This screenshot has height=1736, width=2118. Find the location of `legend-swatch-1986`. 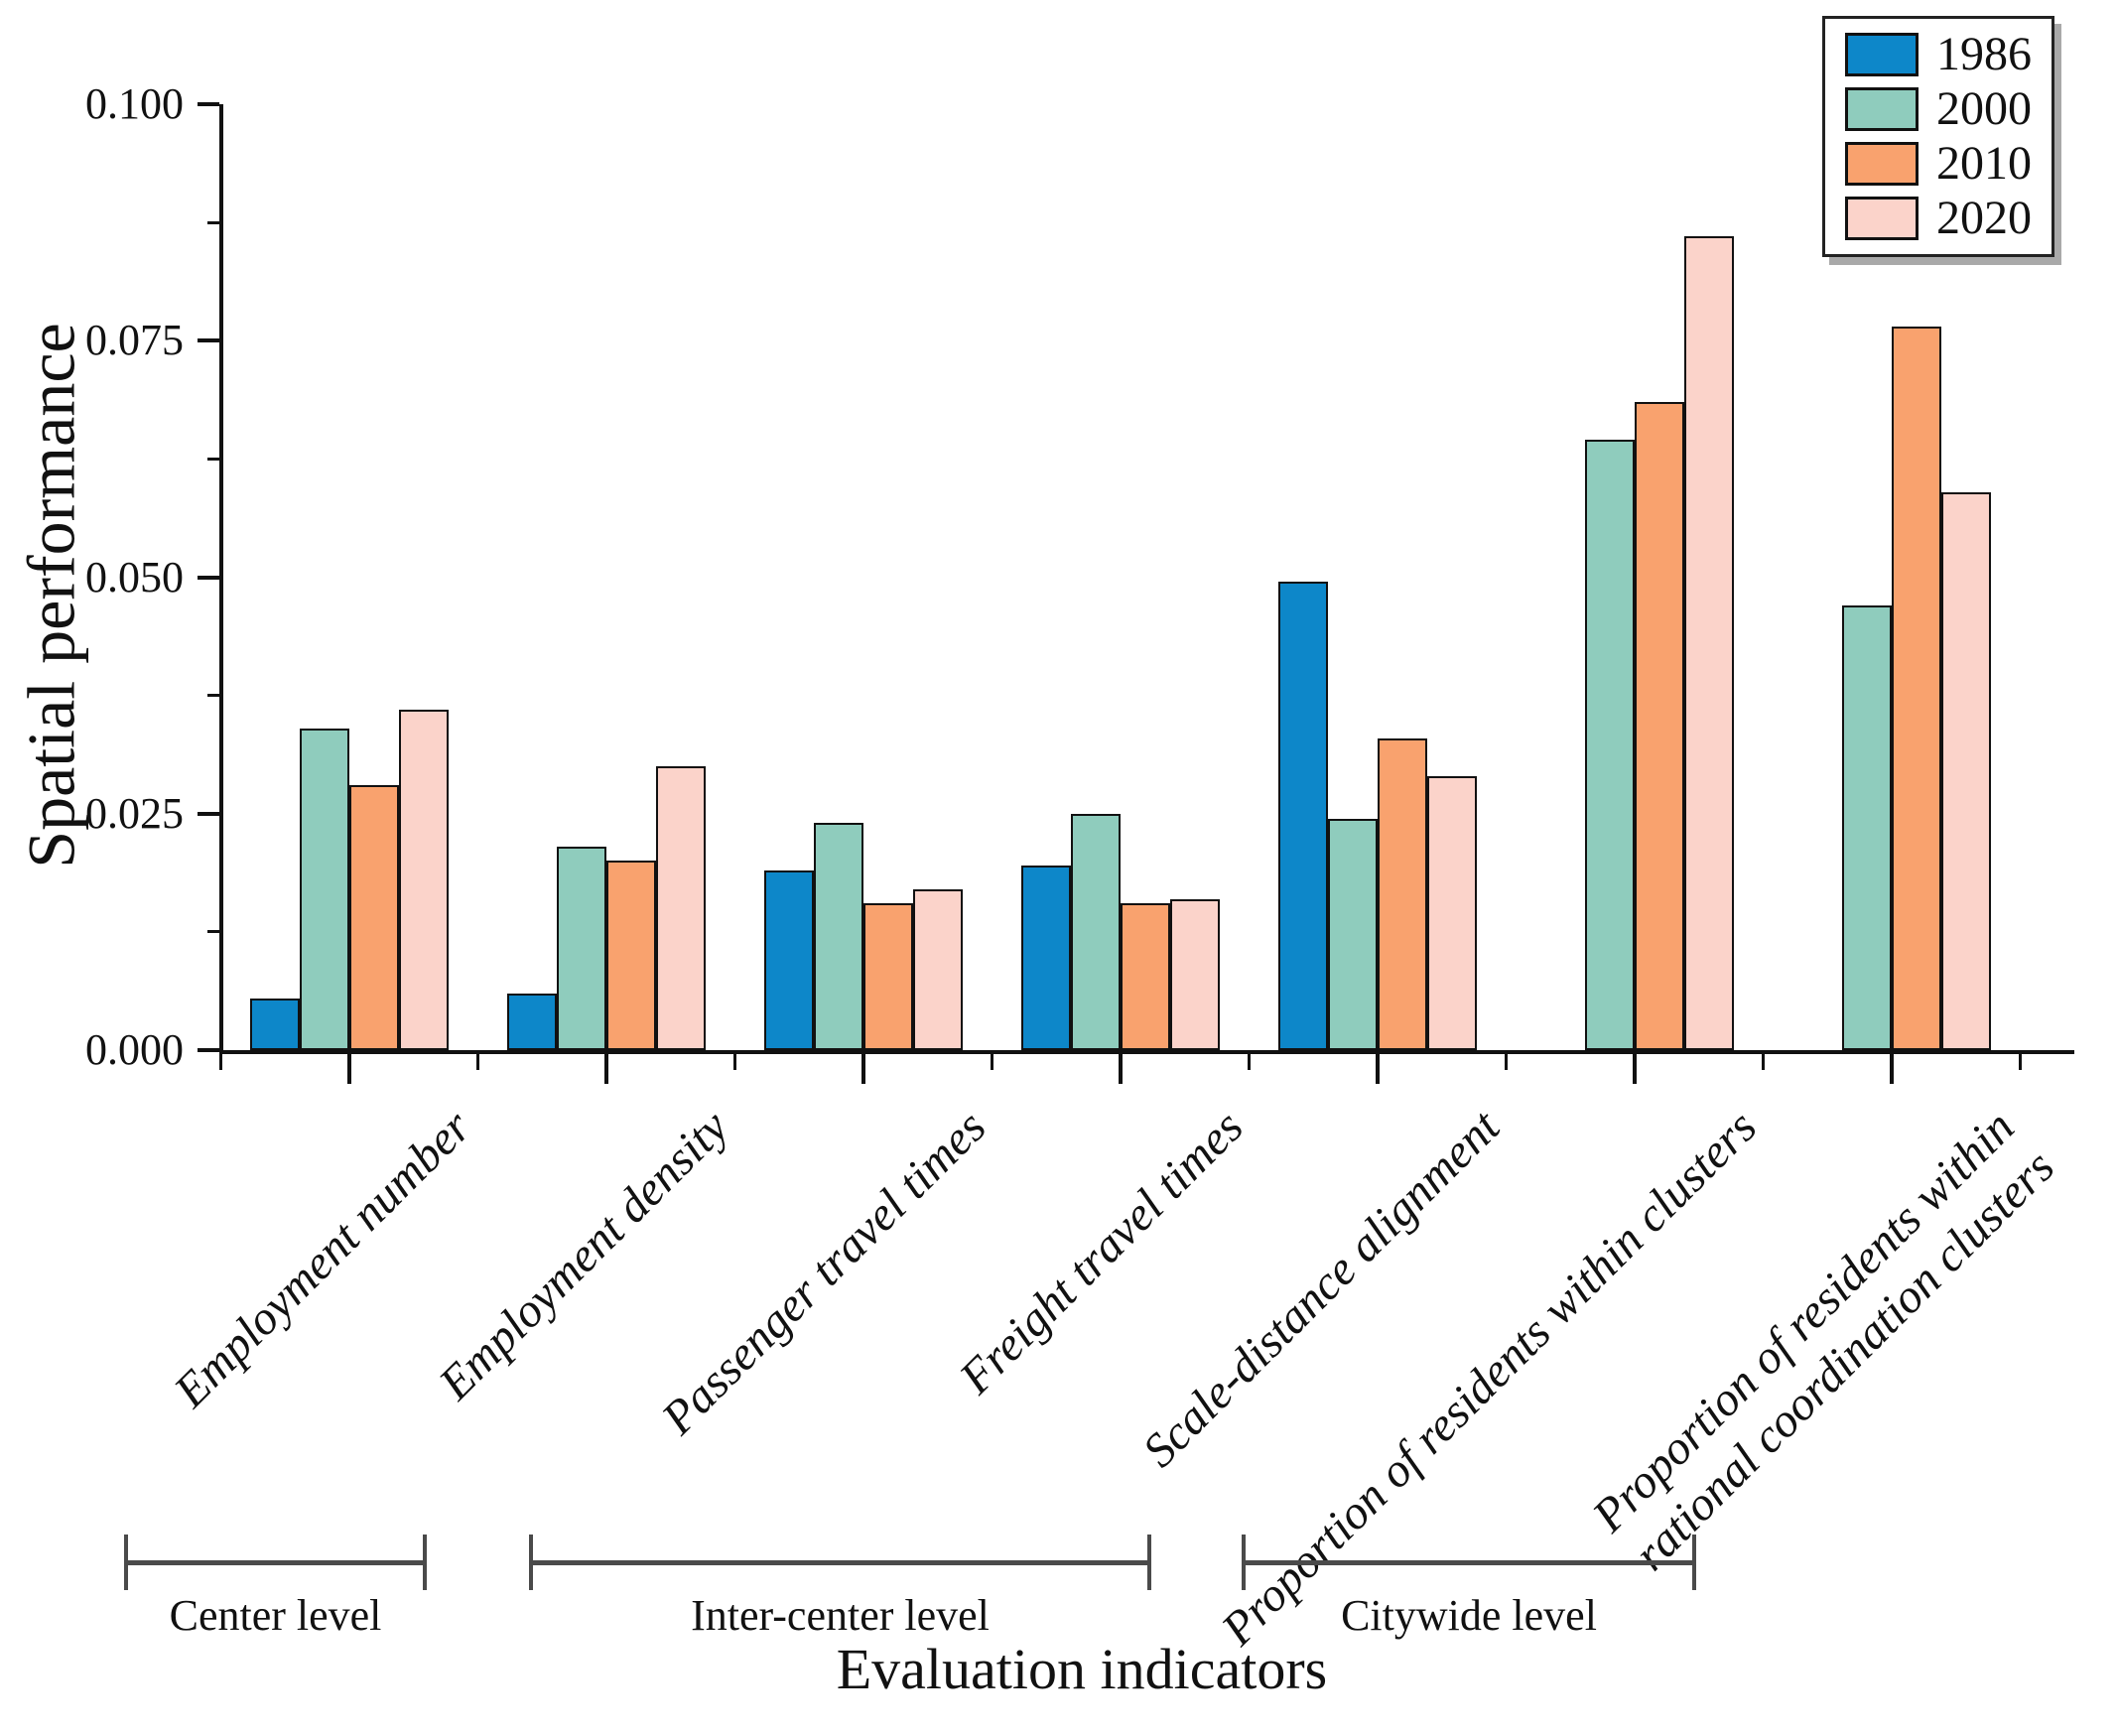

legend-swatch-1986 is located at coordinates (1882, 54).